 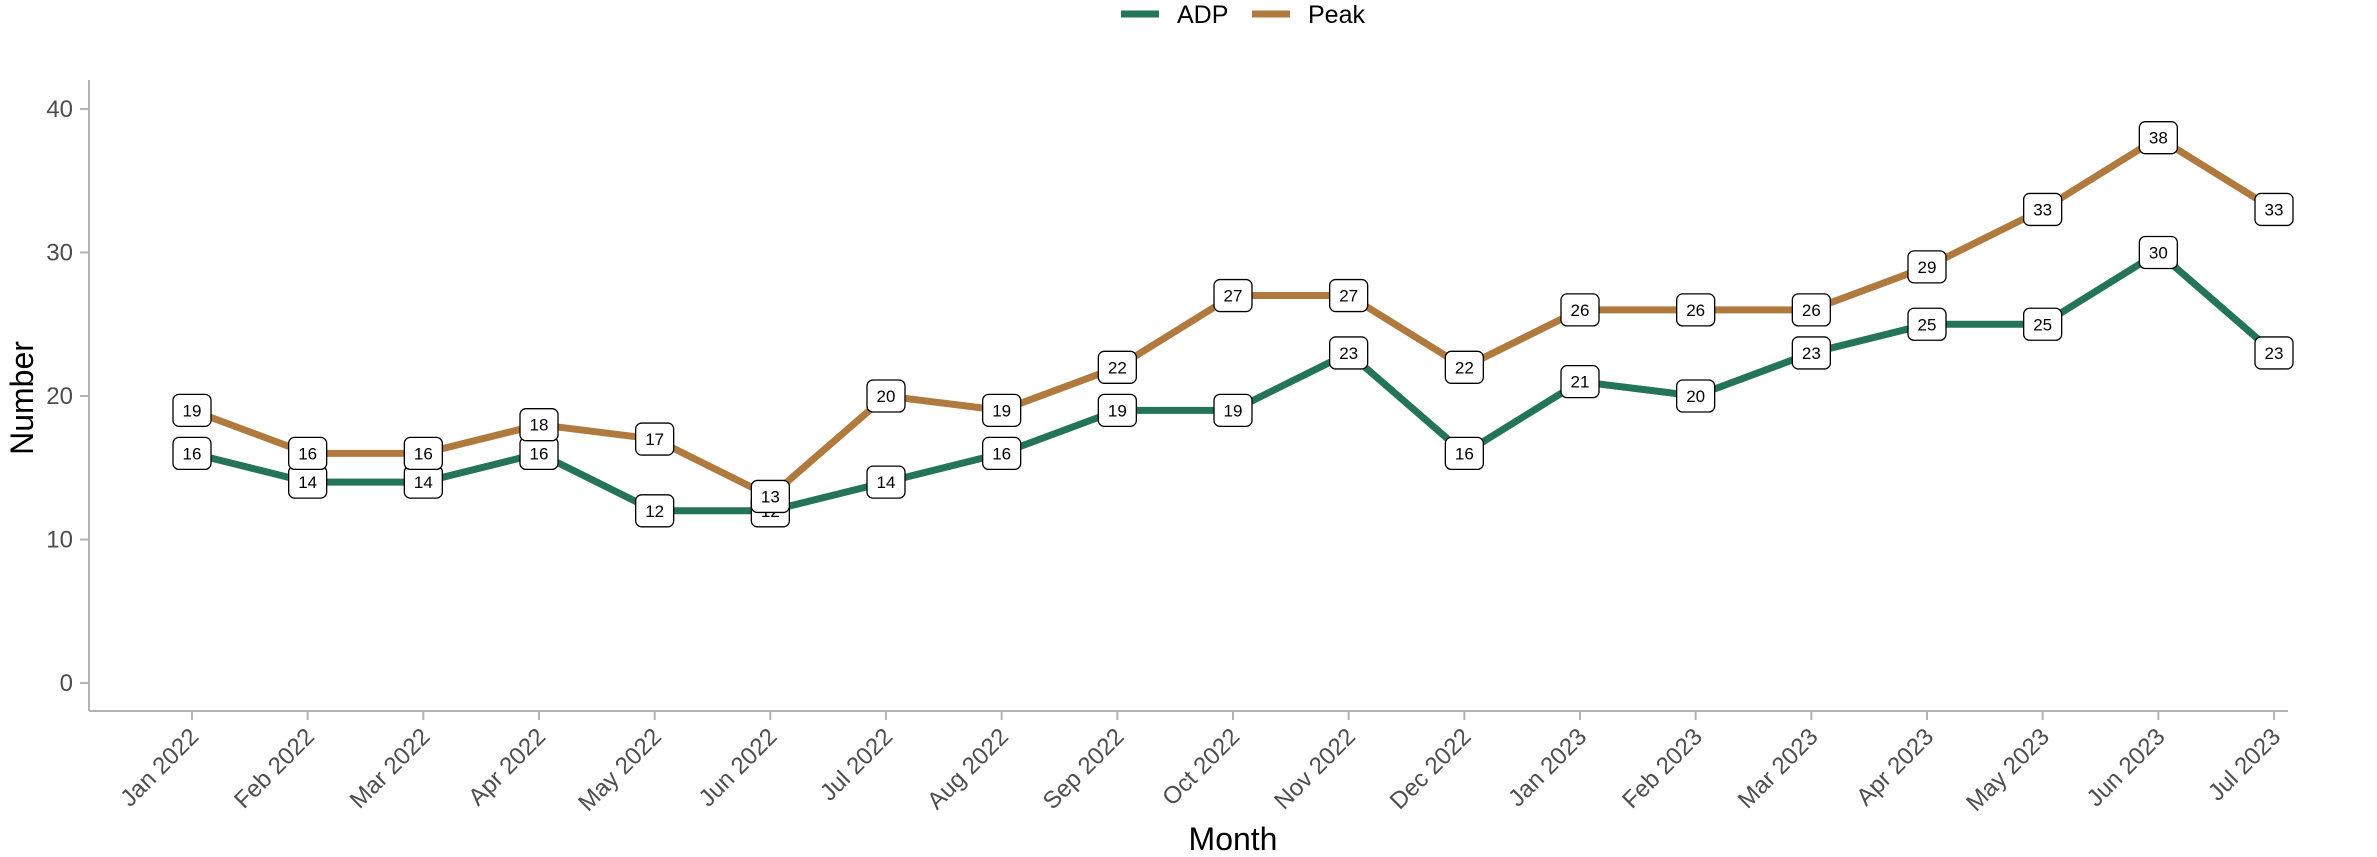 I want to click on x-tick-label: Jan 2023, so click(x=1547, y=767).